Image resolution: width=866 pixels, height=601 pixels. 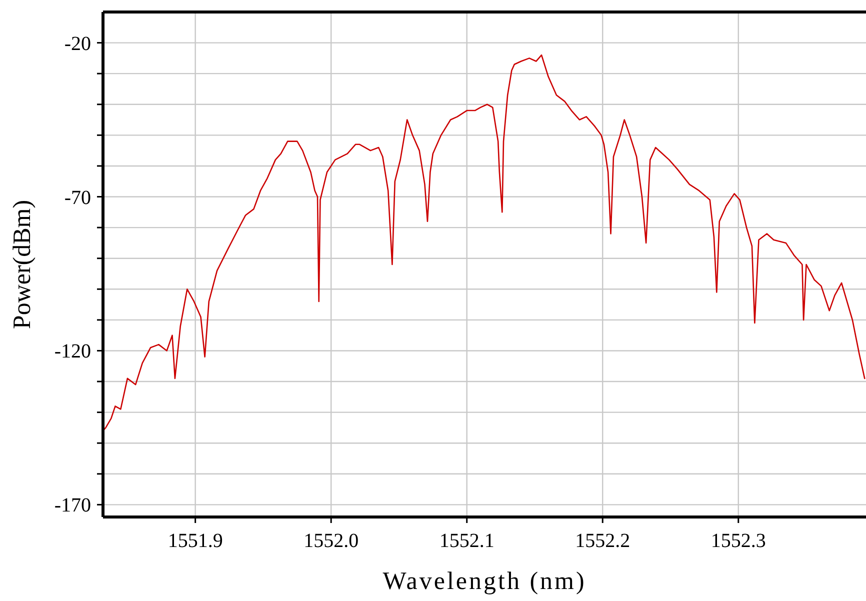 What do you see at coordinates (22, 265) in the screenshot?
I see `y-axis-title: Power(dBm)` at bounding box center [22, 265].